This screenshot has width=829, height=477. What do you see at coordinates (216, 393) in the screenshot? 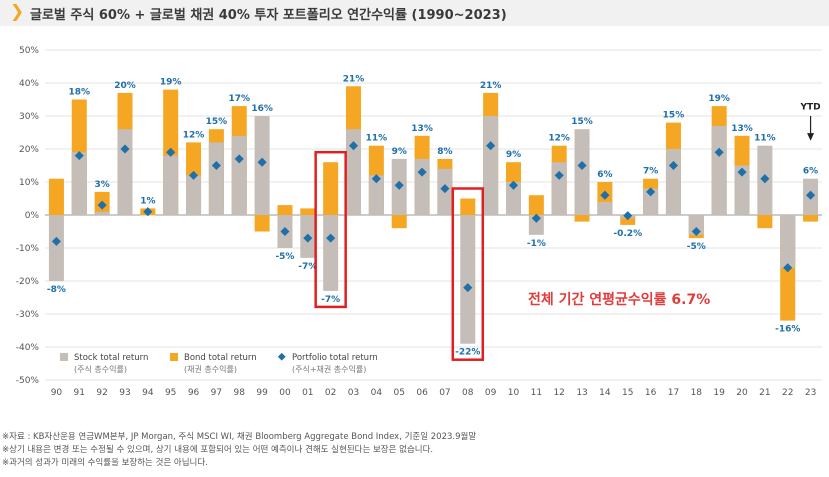
I see `x-tick-label: 97` at bounding box center [216, 393].